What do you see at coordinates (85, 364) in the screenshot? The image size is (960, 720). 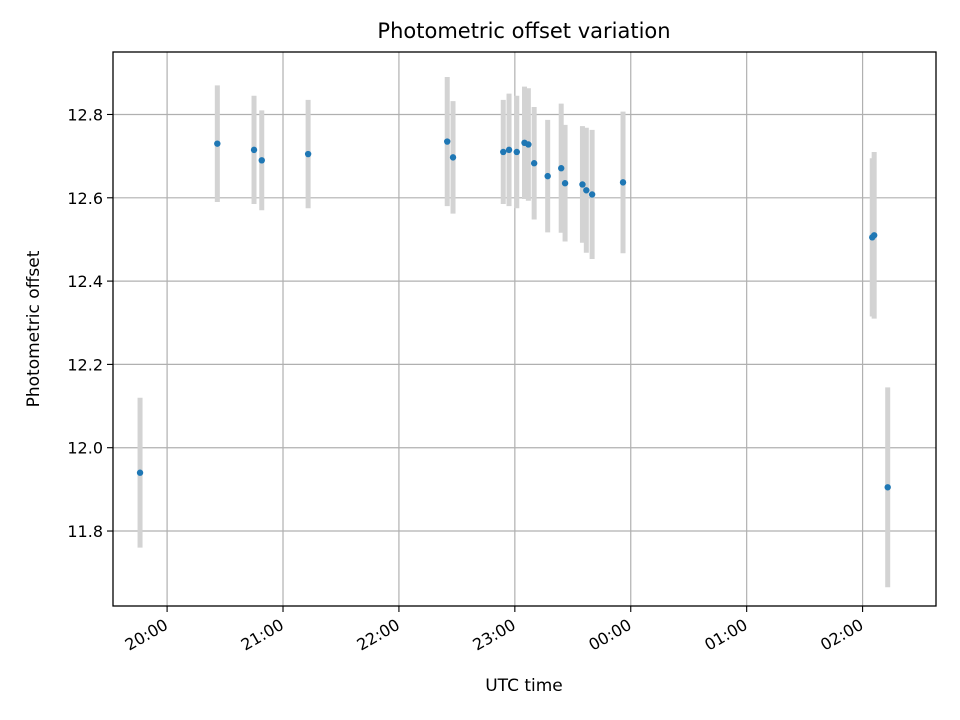 I see `y-tick-label: 12.2` at bounding box center [85, 364].